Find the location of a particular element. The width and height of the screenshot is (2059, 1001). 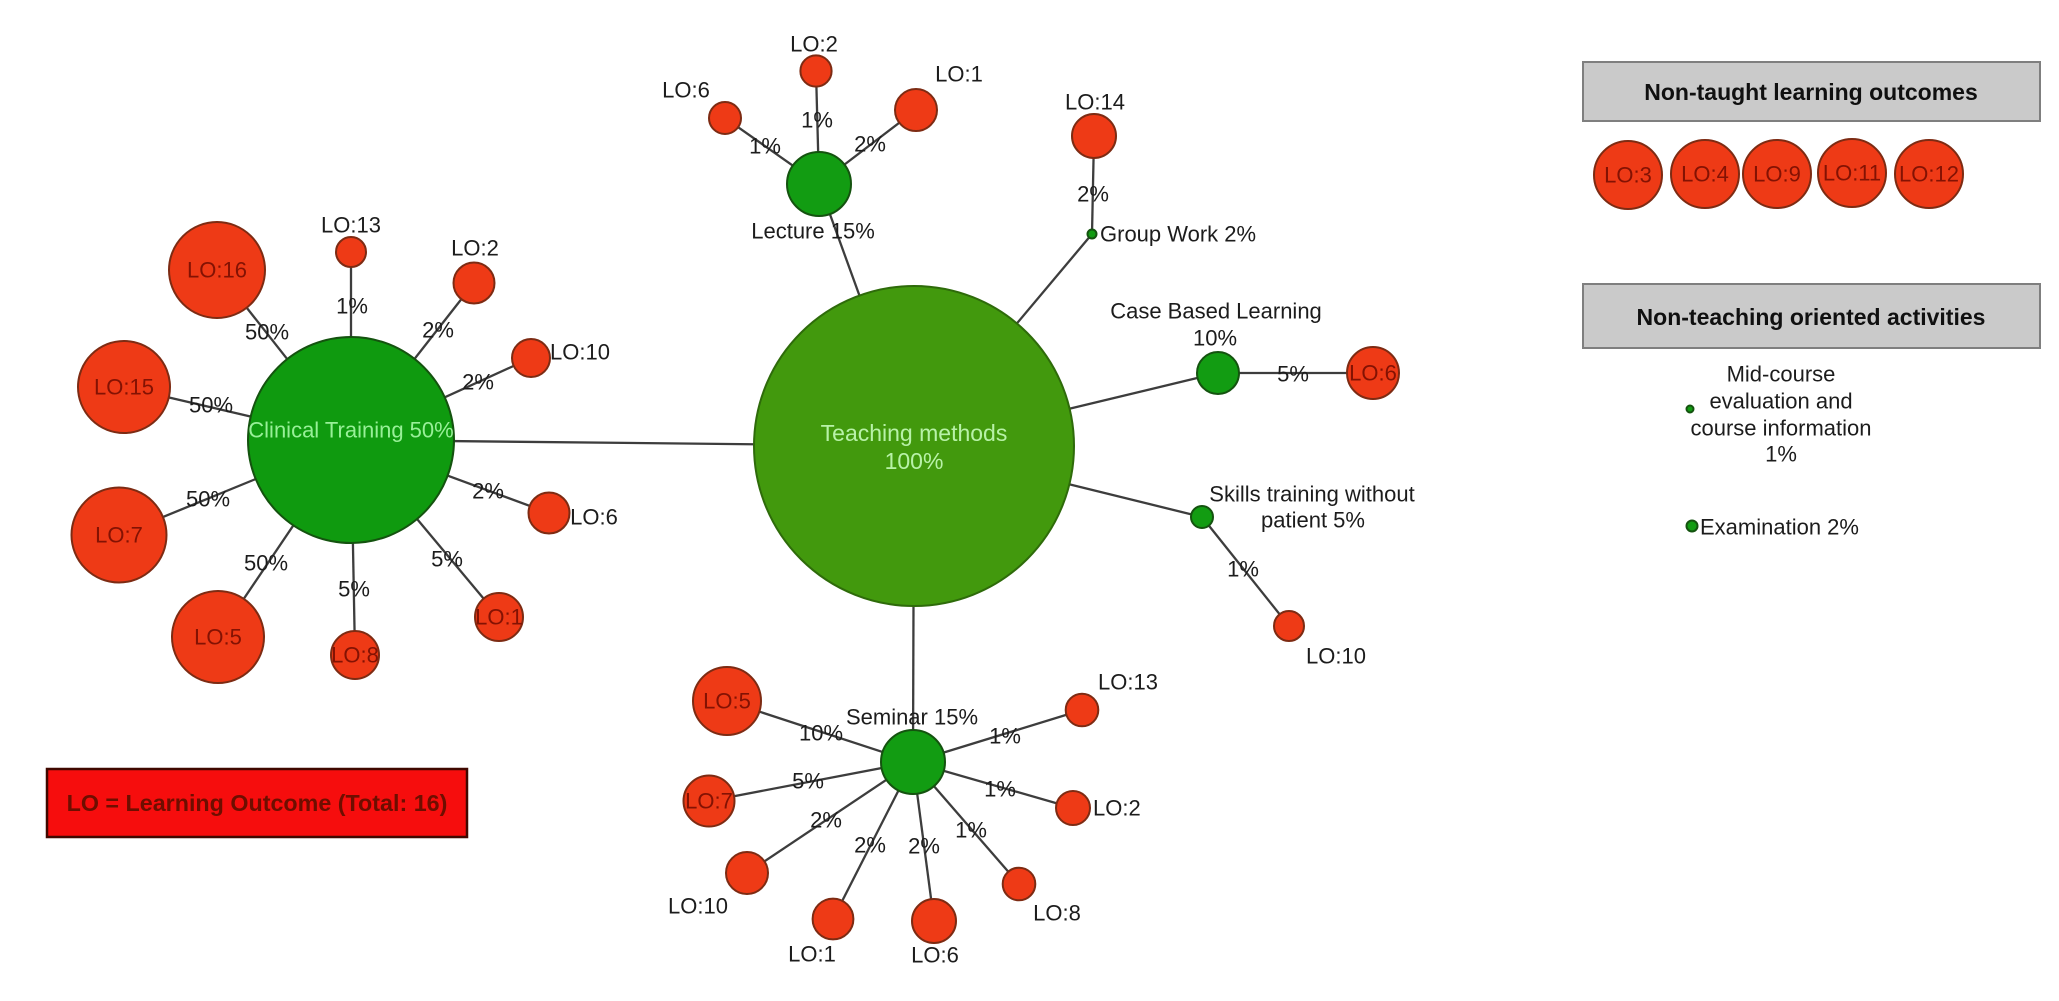

svg-text: evaluation and is located at coordinates (1780, 401).